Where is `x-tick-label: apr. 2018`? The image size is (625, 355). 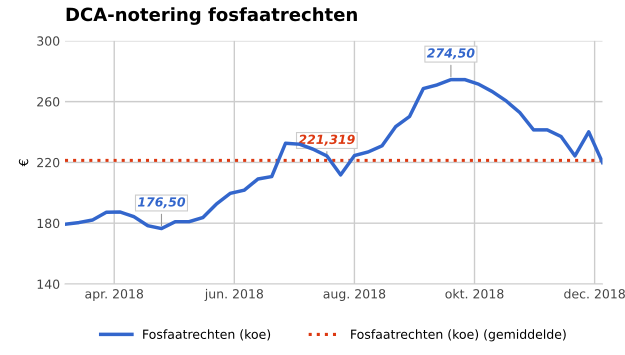 x-tick-label: apr. 2018 is located at coordinates (114, 295).